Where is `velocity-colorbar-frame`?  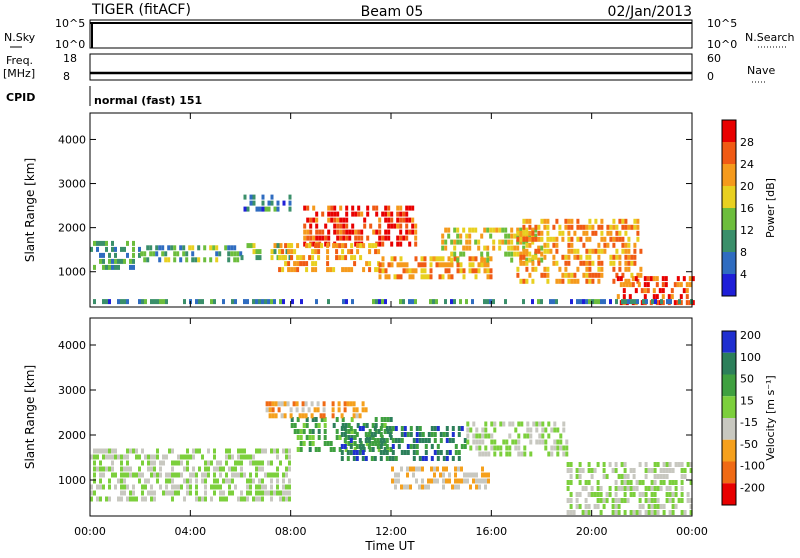 velocity-colorbar-frame is located at coordinates (729, 418).